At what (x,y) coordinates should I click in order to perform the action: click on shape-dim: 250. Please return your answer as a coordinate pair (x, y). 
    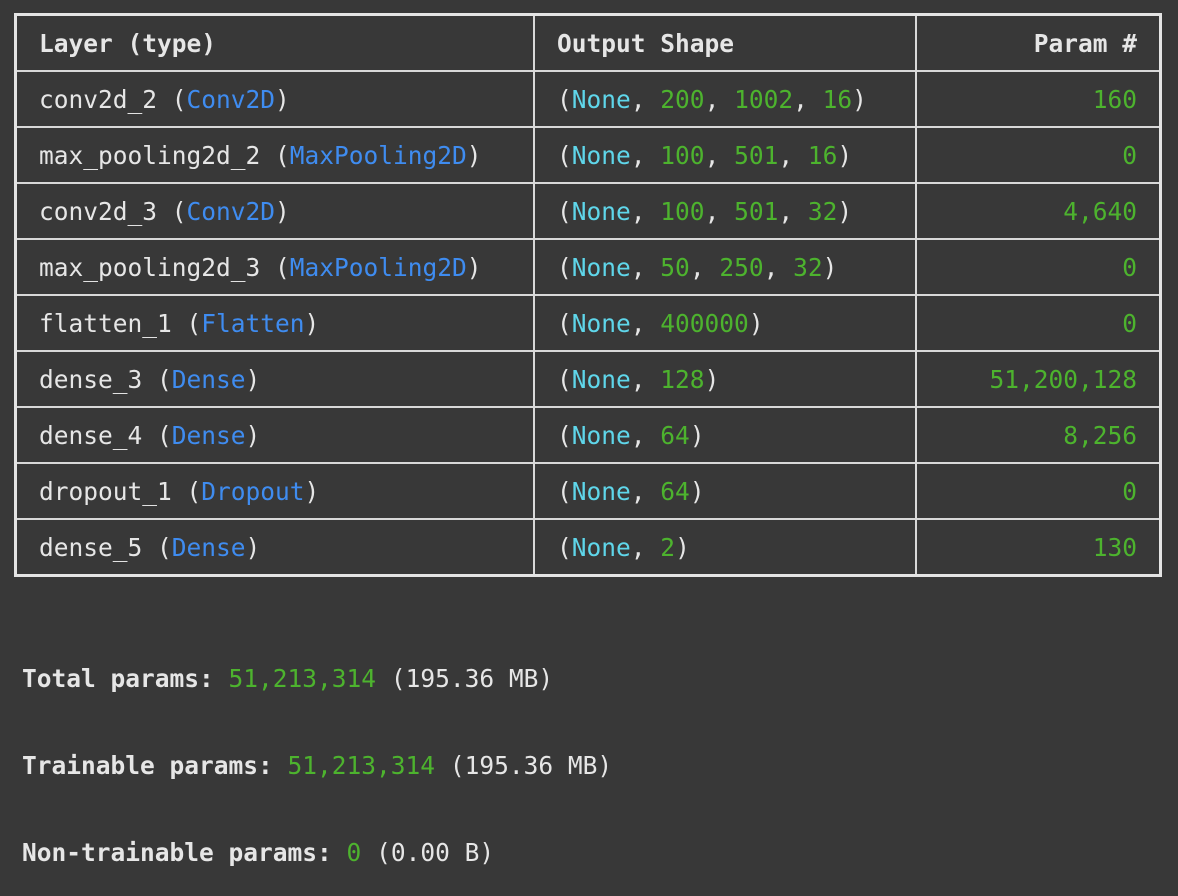
    Looking at the image, I should click on (741, 267).